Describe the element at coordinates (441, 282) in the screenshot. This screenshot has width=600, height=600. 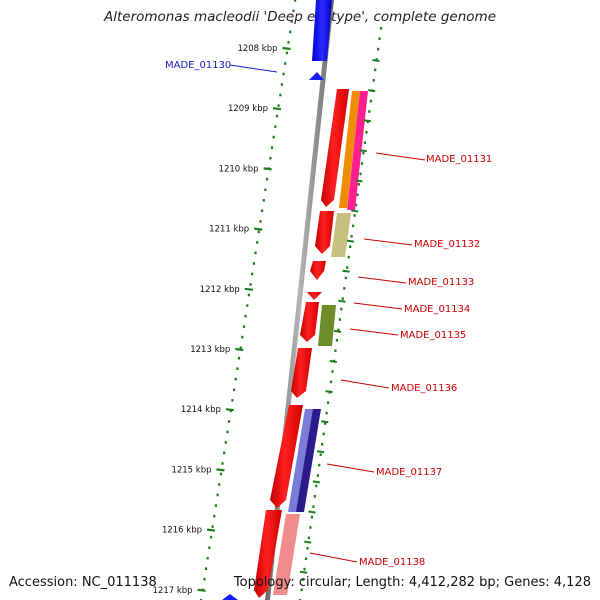
I see `gene-label-made-01133: MADE_01133` at that location.